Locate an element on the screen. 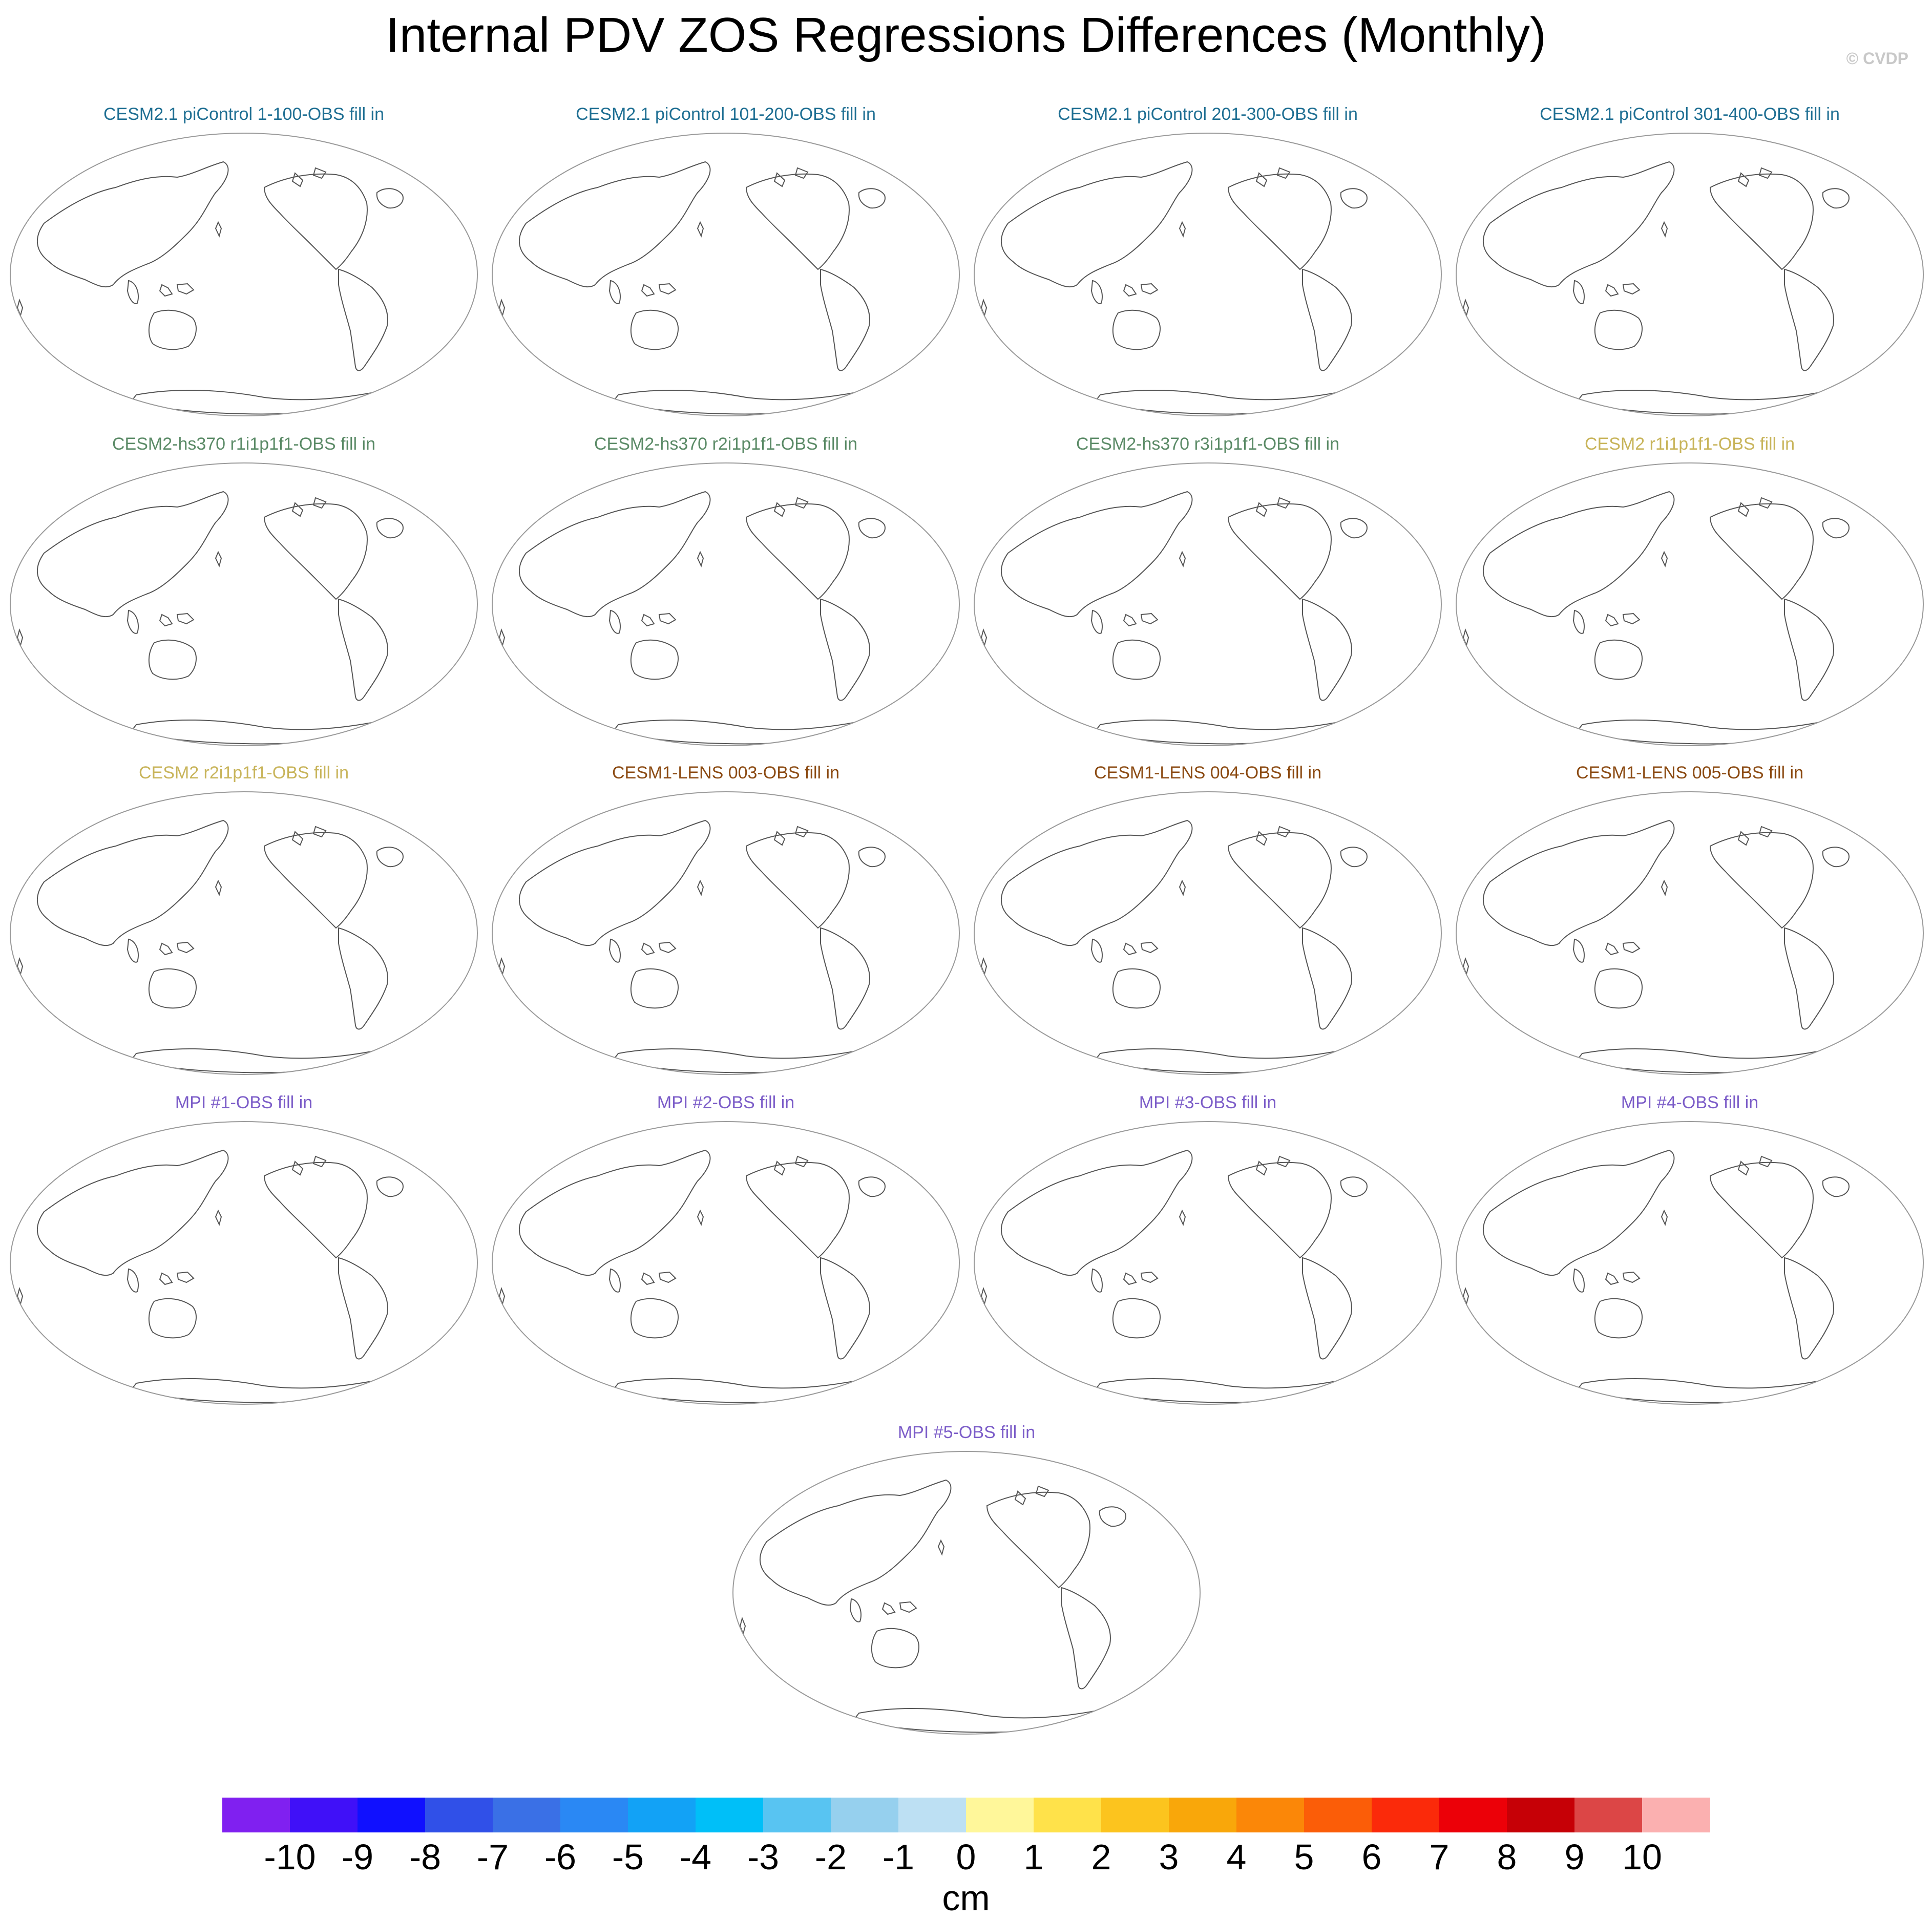 This screenshot has width=1932, height=1920. map-panel: MPI #4-OBS fill in is located at coordinates (1689, 1257).